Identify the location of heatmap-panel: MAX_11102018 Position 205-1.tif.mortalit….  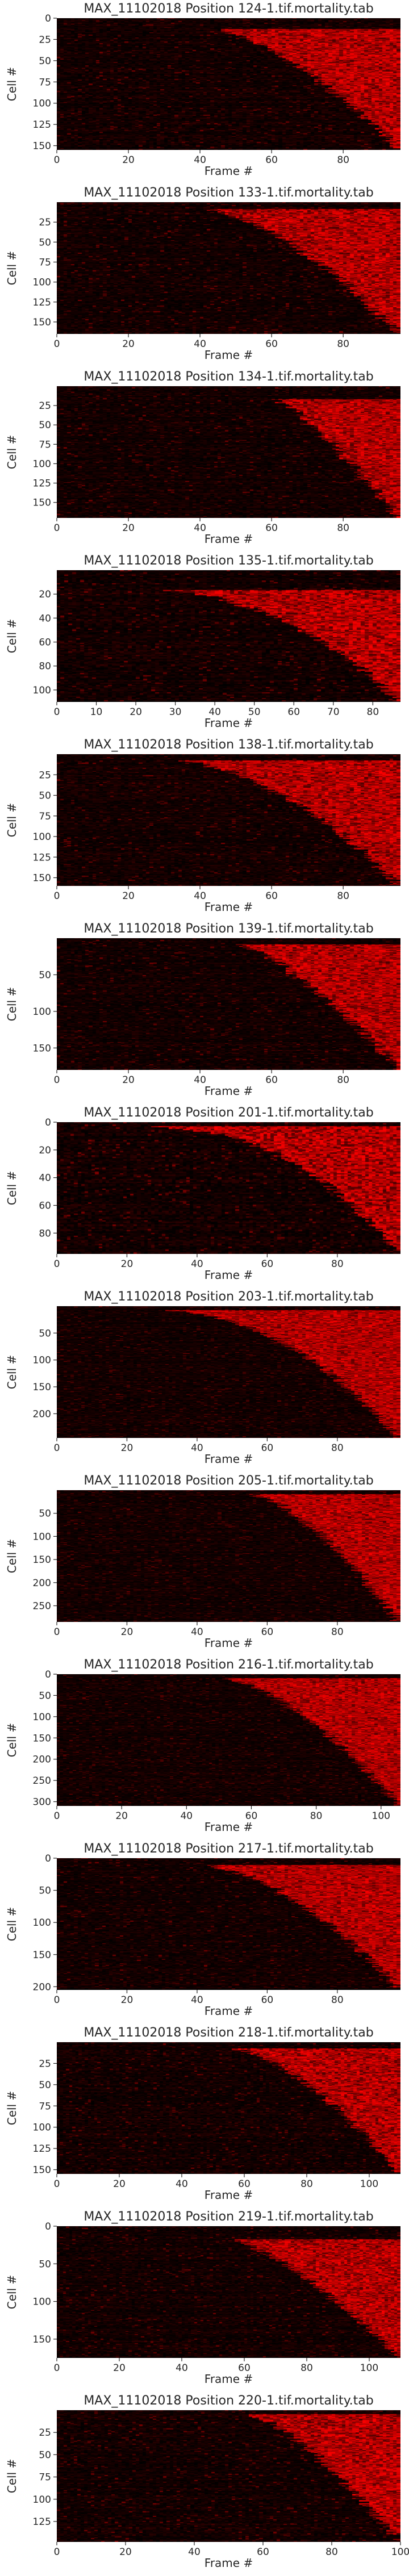
(202, 1562).